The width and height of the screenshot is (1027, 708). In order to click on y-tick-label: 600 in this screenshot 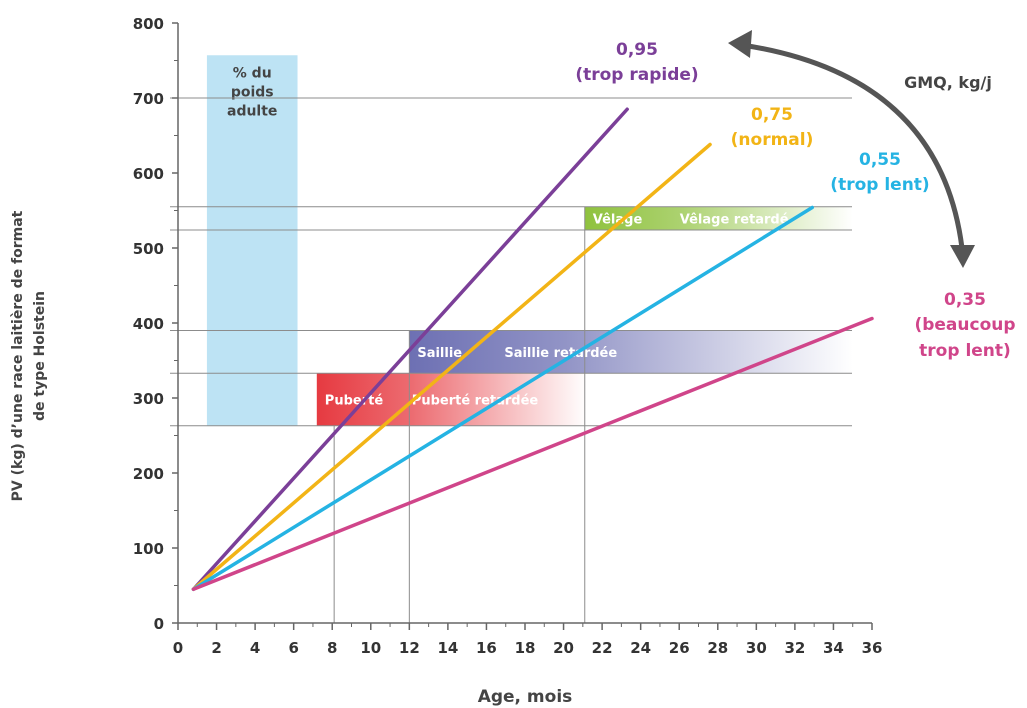, I will do `click(148, 174)`.